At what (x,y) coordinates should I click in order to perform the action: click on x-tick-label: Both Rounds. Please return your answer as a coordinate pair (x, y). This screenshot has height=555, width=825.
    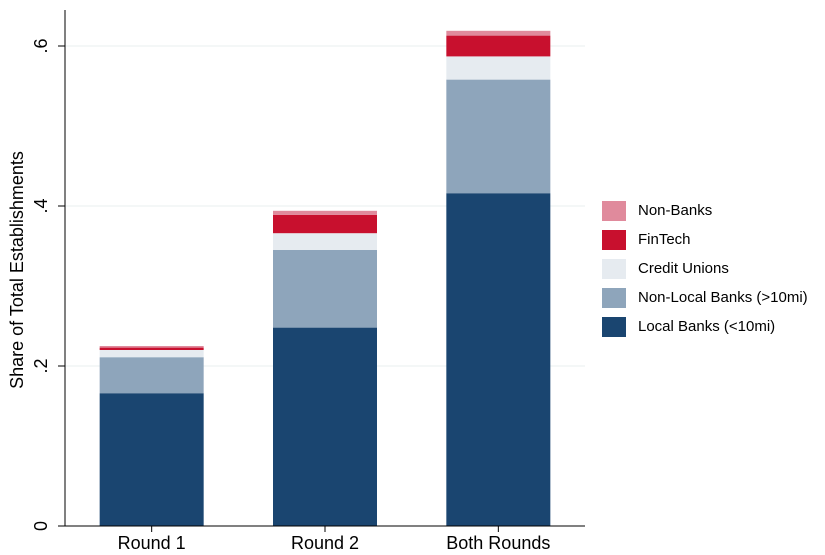
    Looking at the image, I should click on (498, 543).